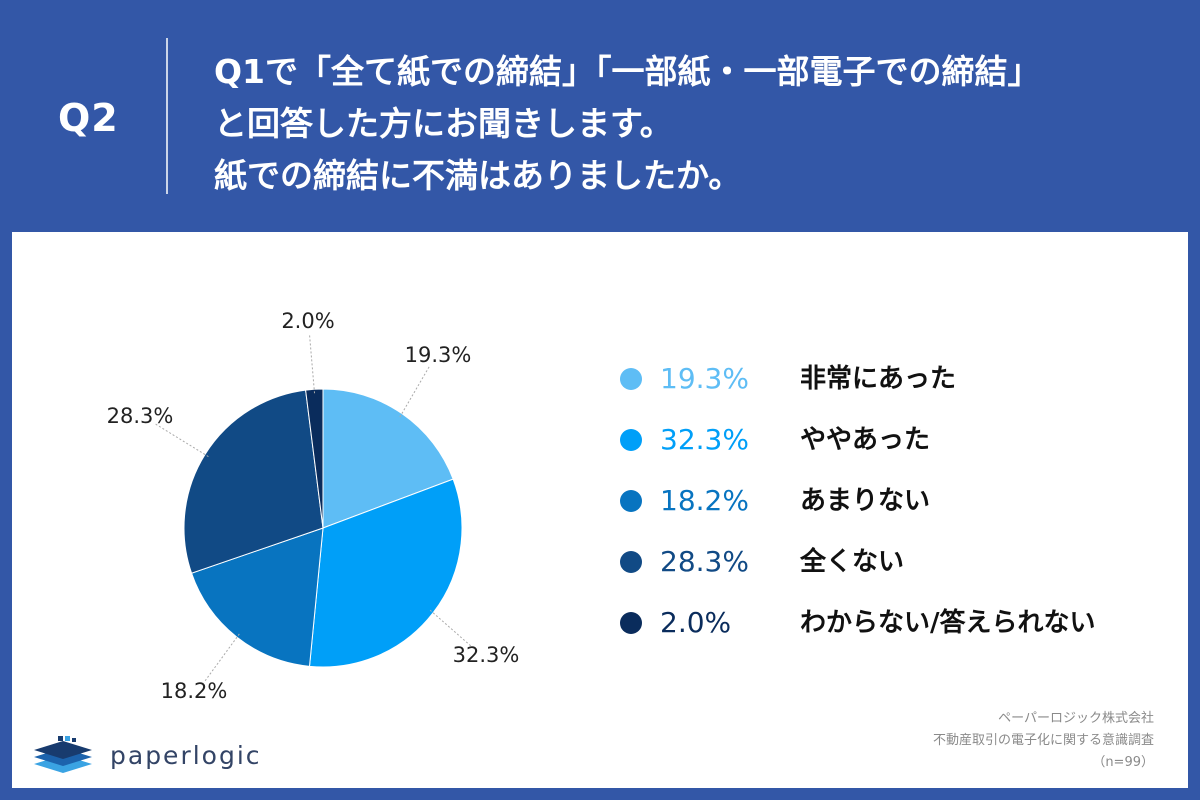 The image size is (1200, 800). I want to click on legend-label: 非常にあった, so click(878, 379).